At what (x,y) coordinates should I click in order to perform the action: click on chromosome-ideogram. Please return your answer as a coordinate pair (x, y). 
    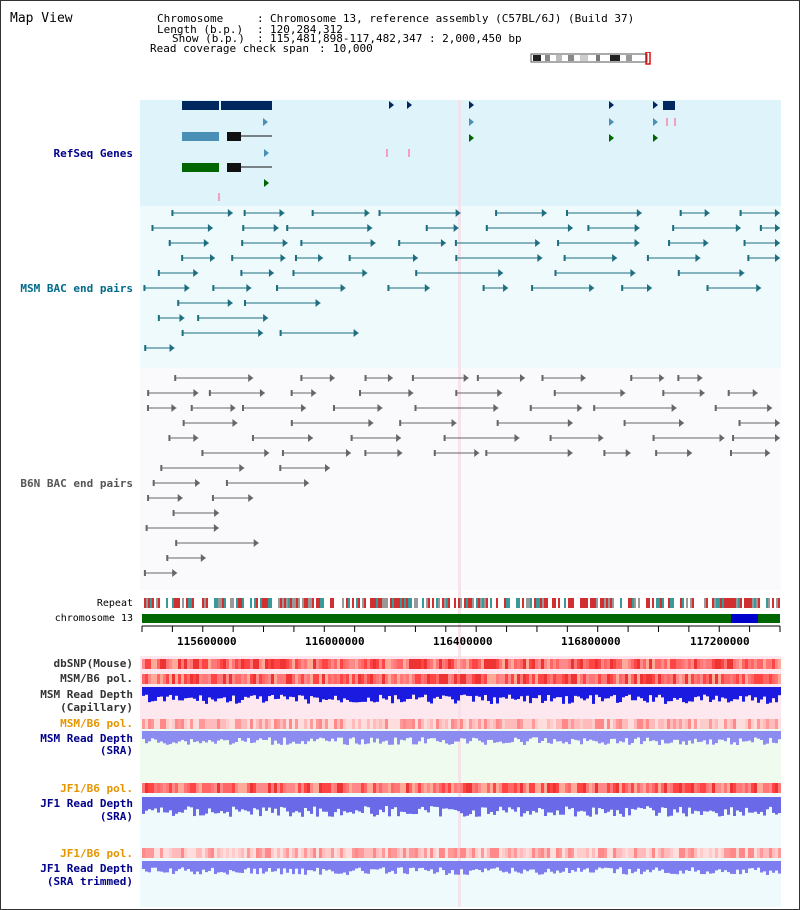
    Looking at the image, I should click on (592, 59).